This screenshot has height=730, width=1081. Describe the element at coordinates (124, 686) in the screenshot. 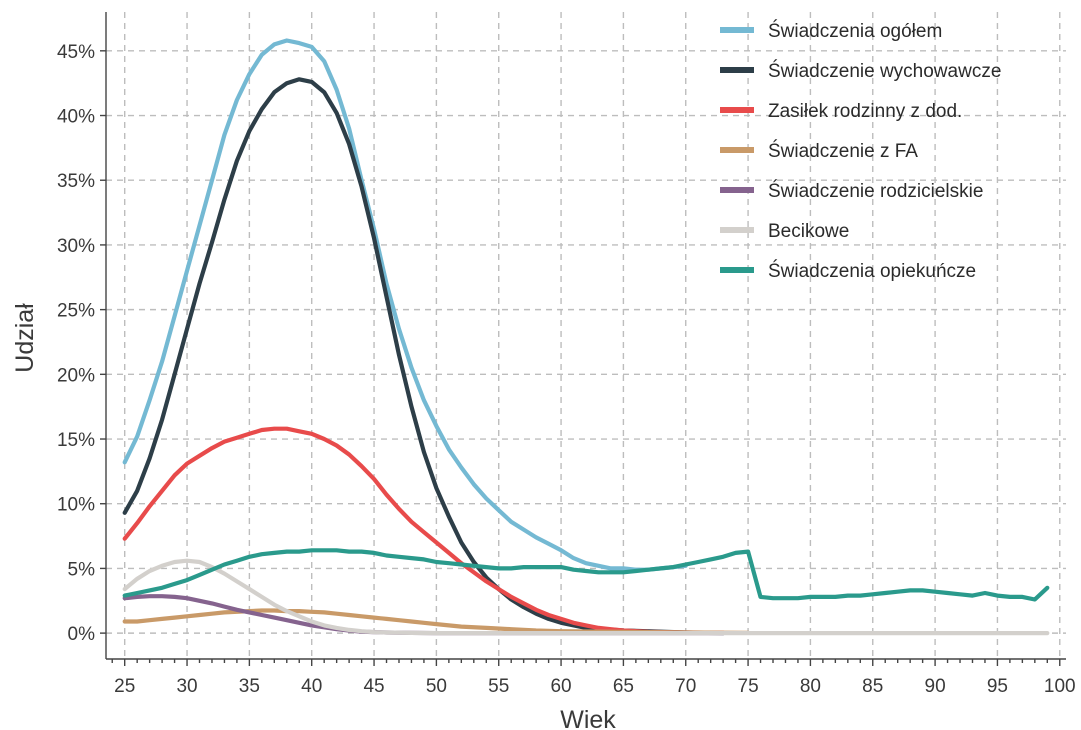

I see `x-tick-label: 25` at that location.